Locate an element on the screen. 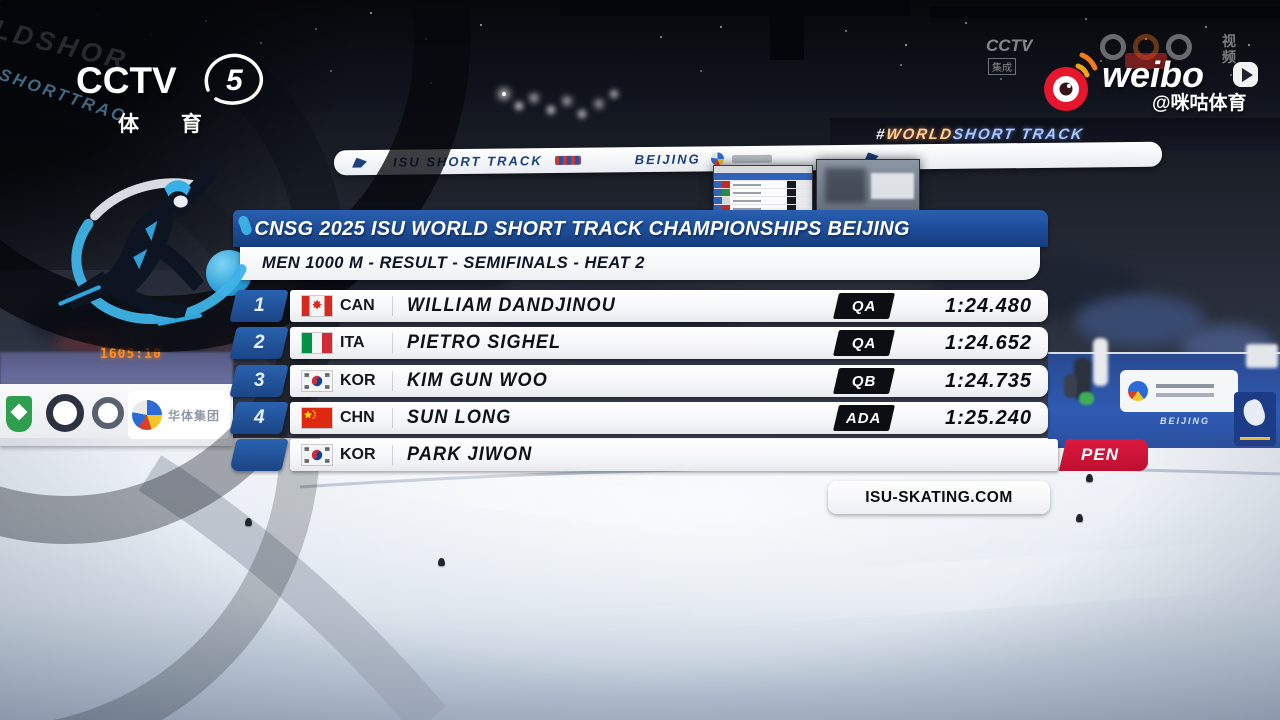 The height and width of the screenshot is (720, 1280). channel-number-swoosh: 5 is located at coordinates (233, 79).